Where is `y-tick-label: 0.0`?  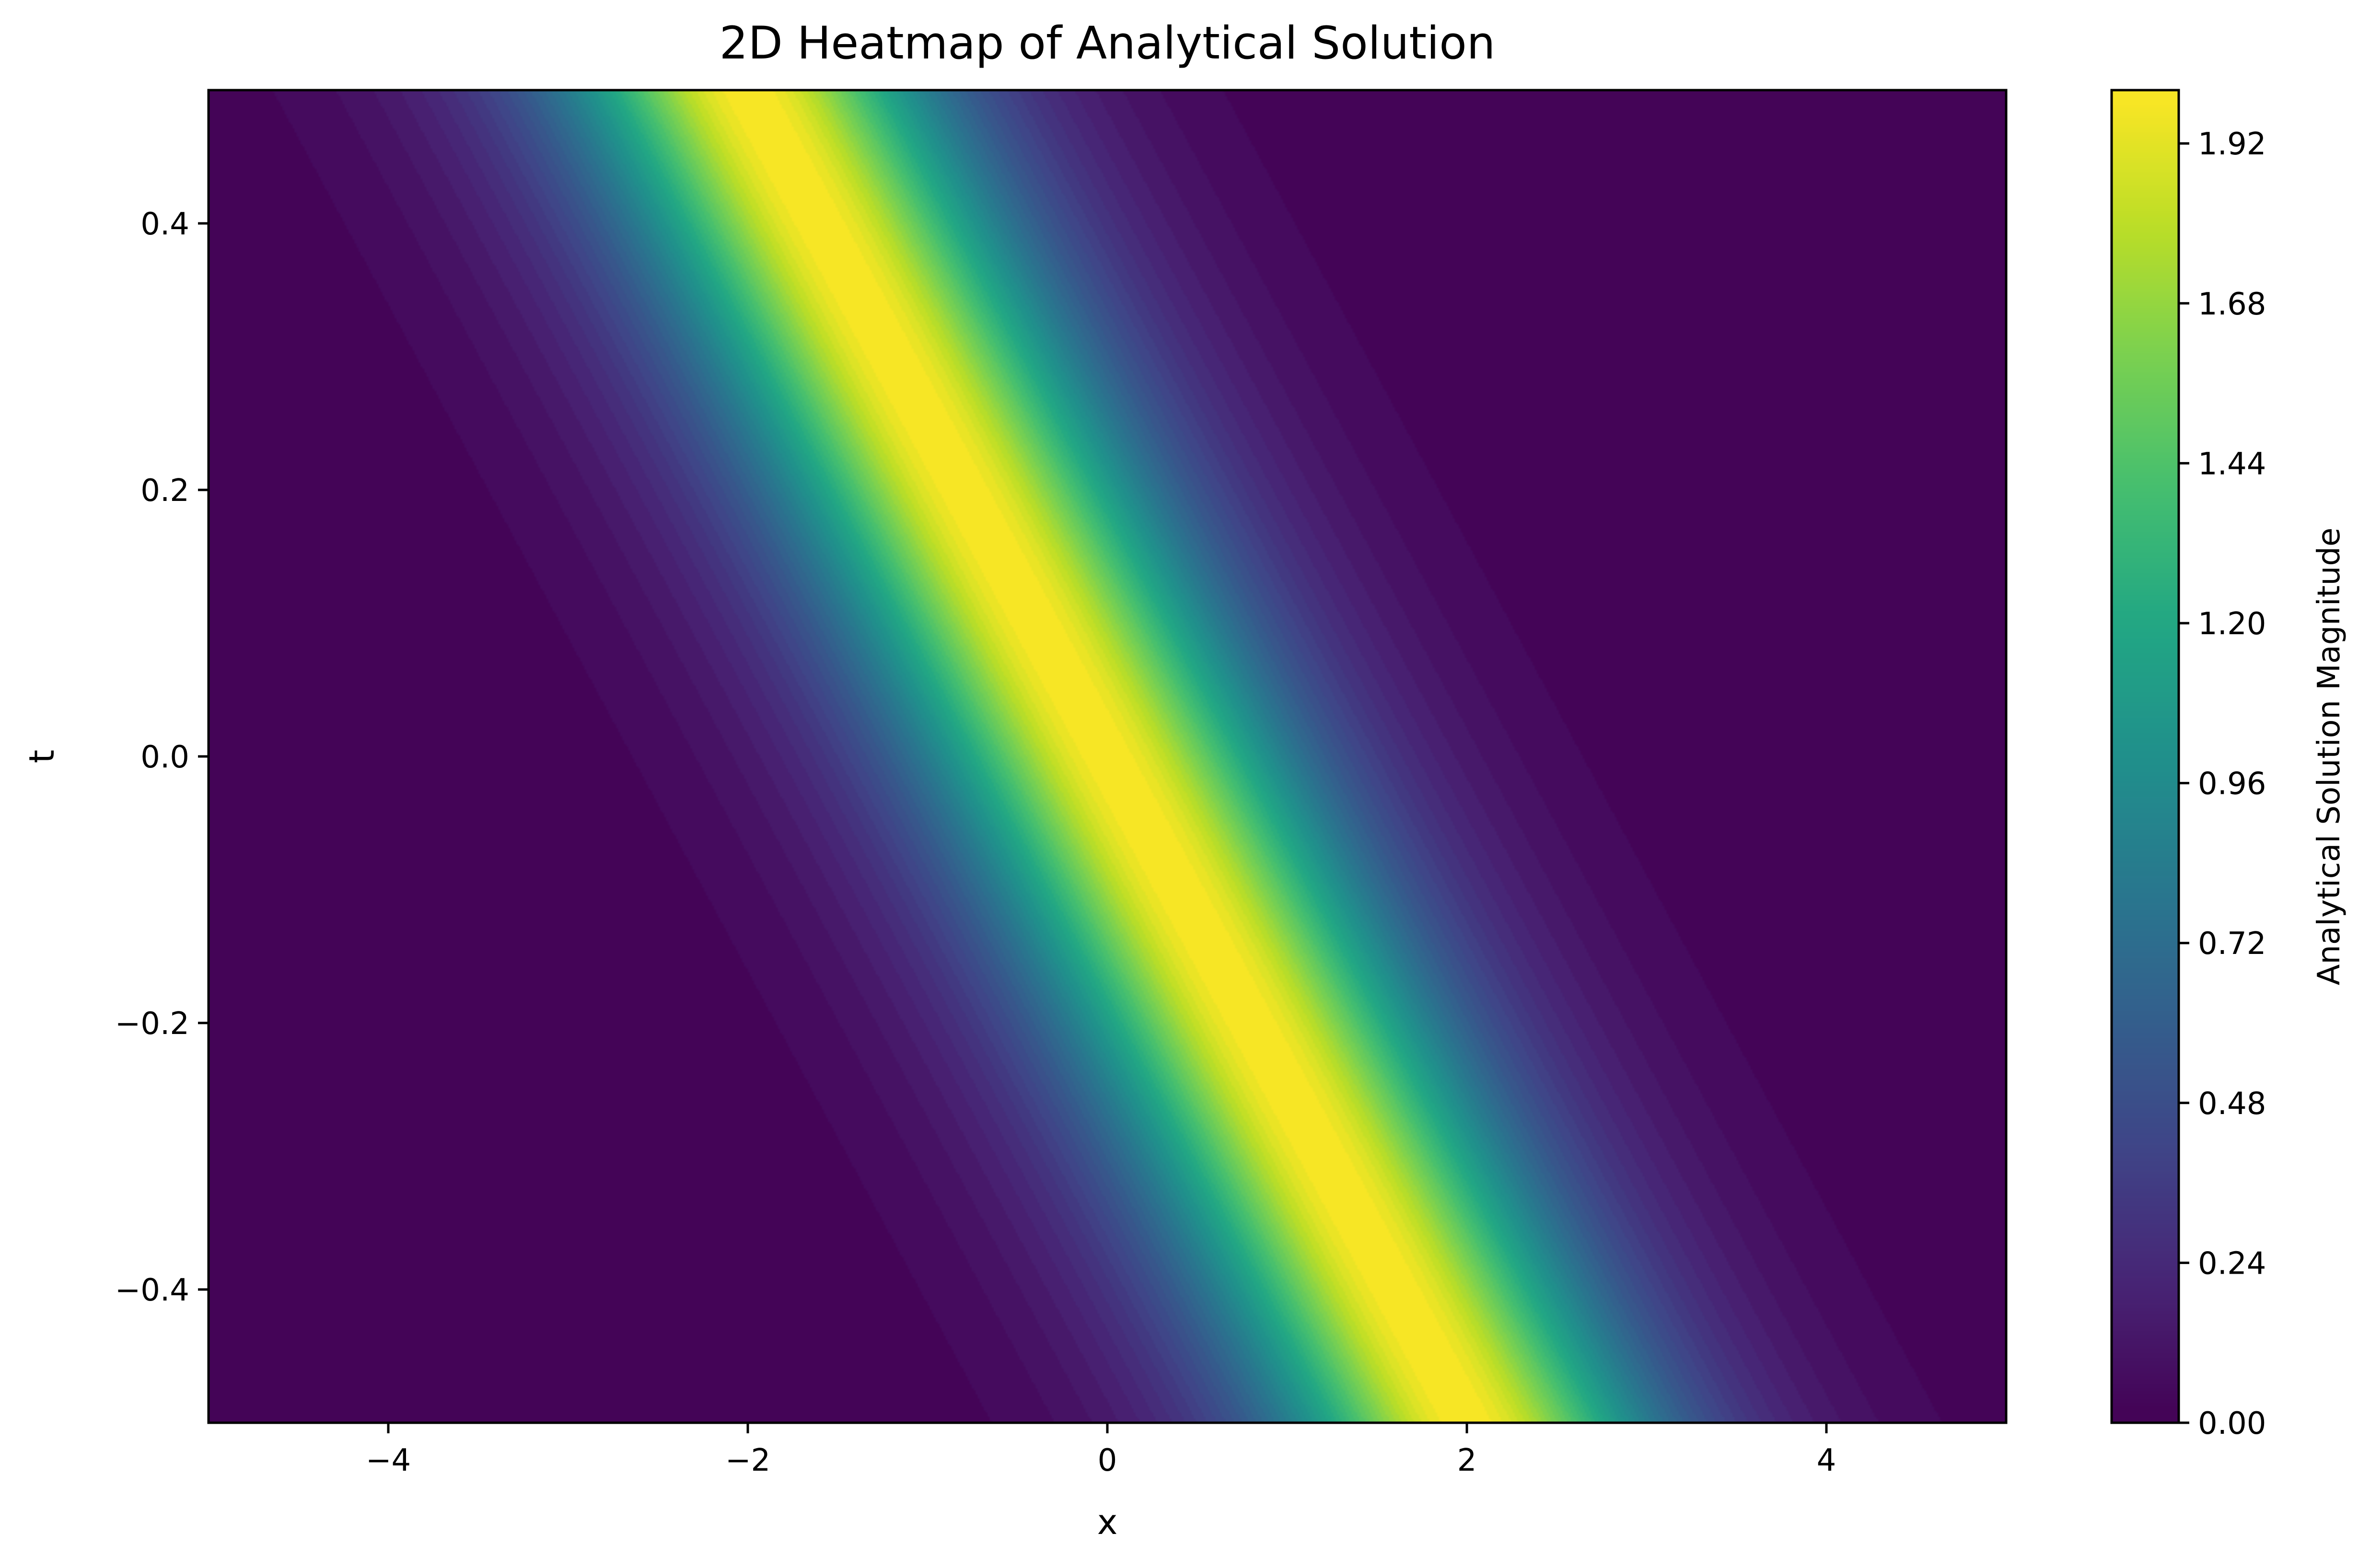 y-tick-label: 0.0 is located at coordinates (164, 757).